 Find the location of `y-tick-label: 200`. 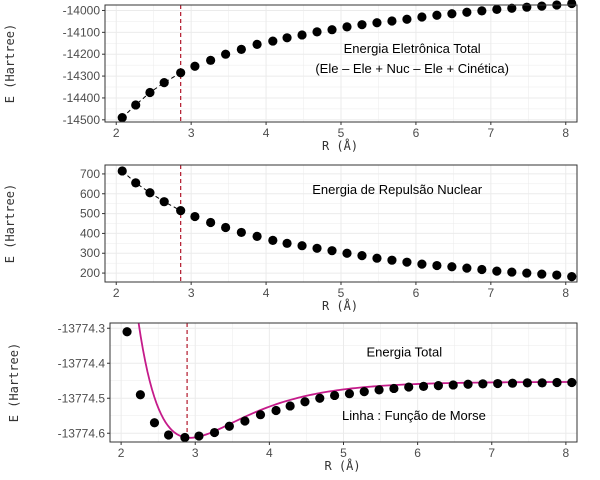

y-tick-label: 200 is located at coordinates (90, 273).